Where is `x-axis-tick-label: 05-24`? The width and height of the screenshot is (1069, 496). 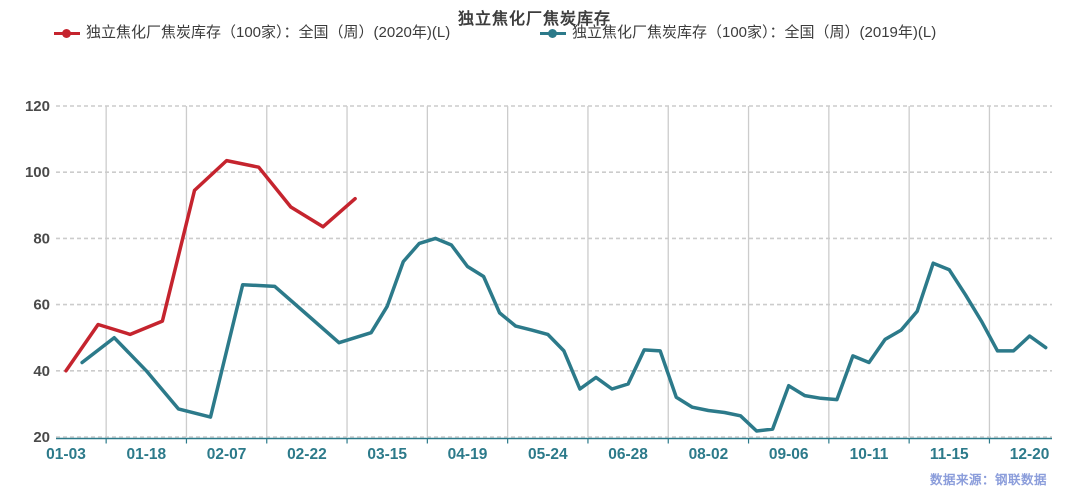 x-axis-tick-label: 05-24 is located at coordinates (548, 454).